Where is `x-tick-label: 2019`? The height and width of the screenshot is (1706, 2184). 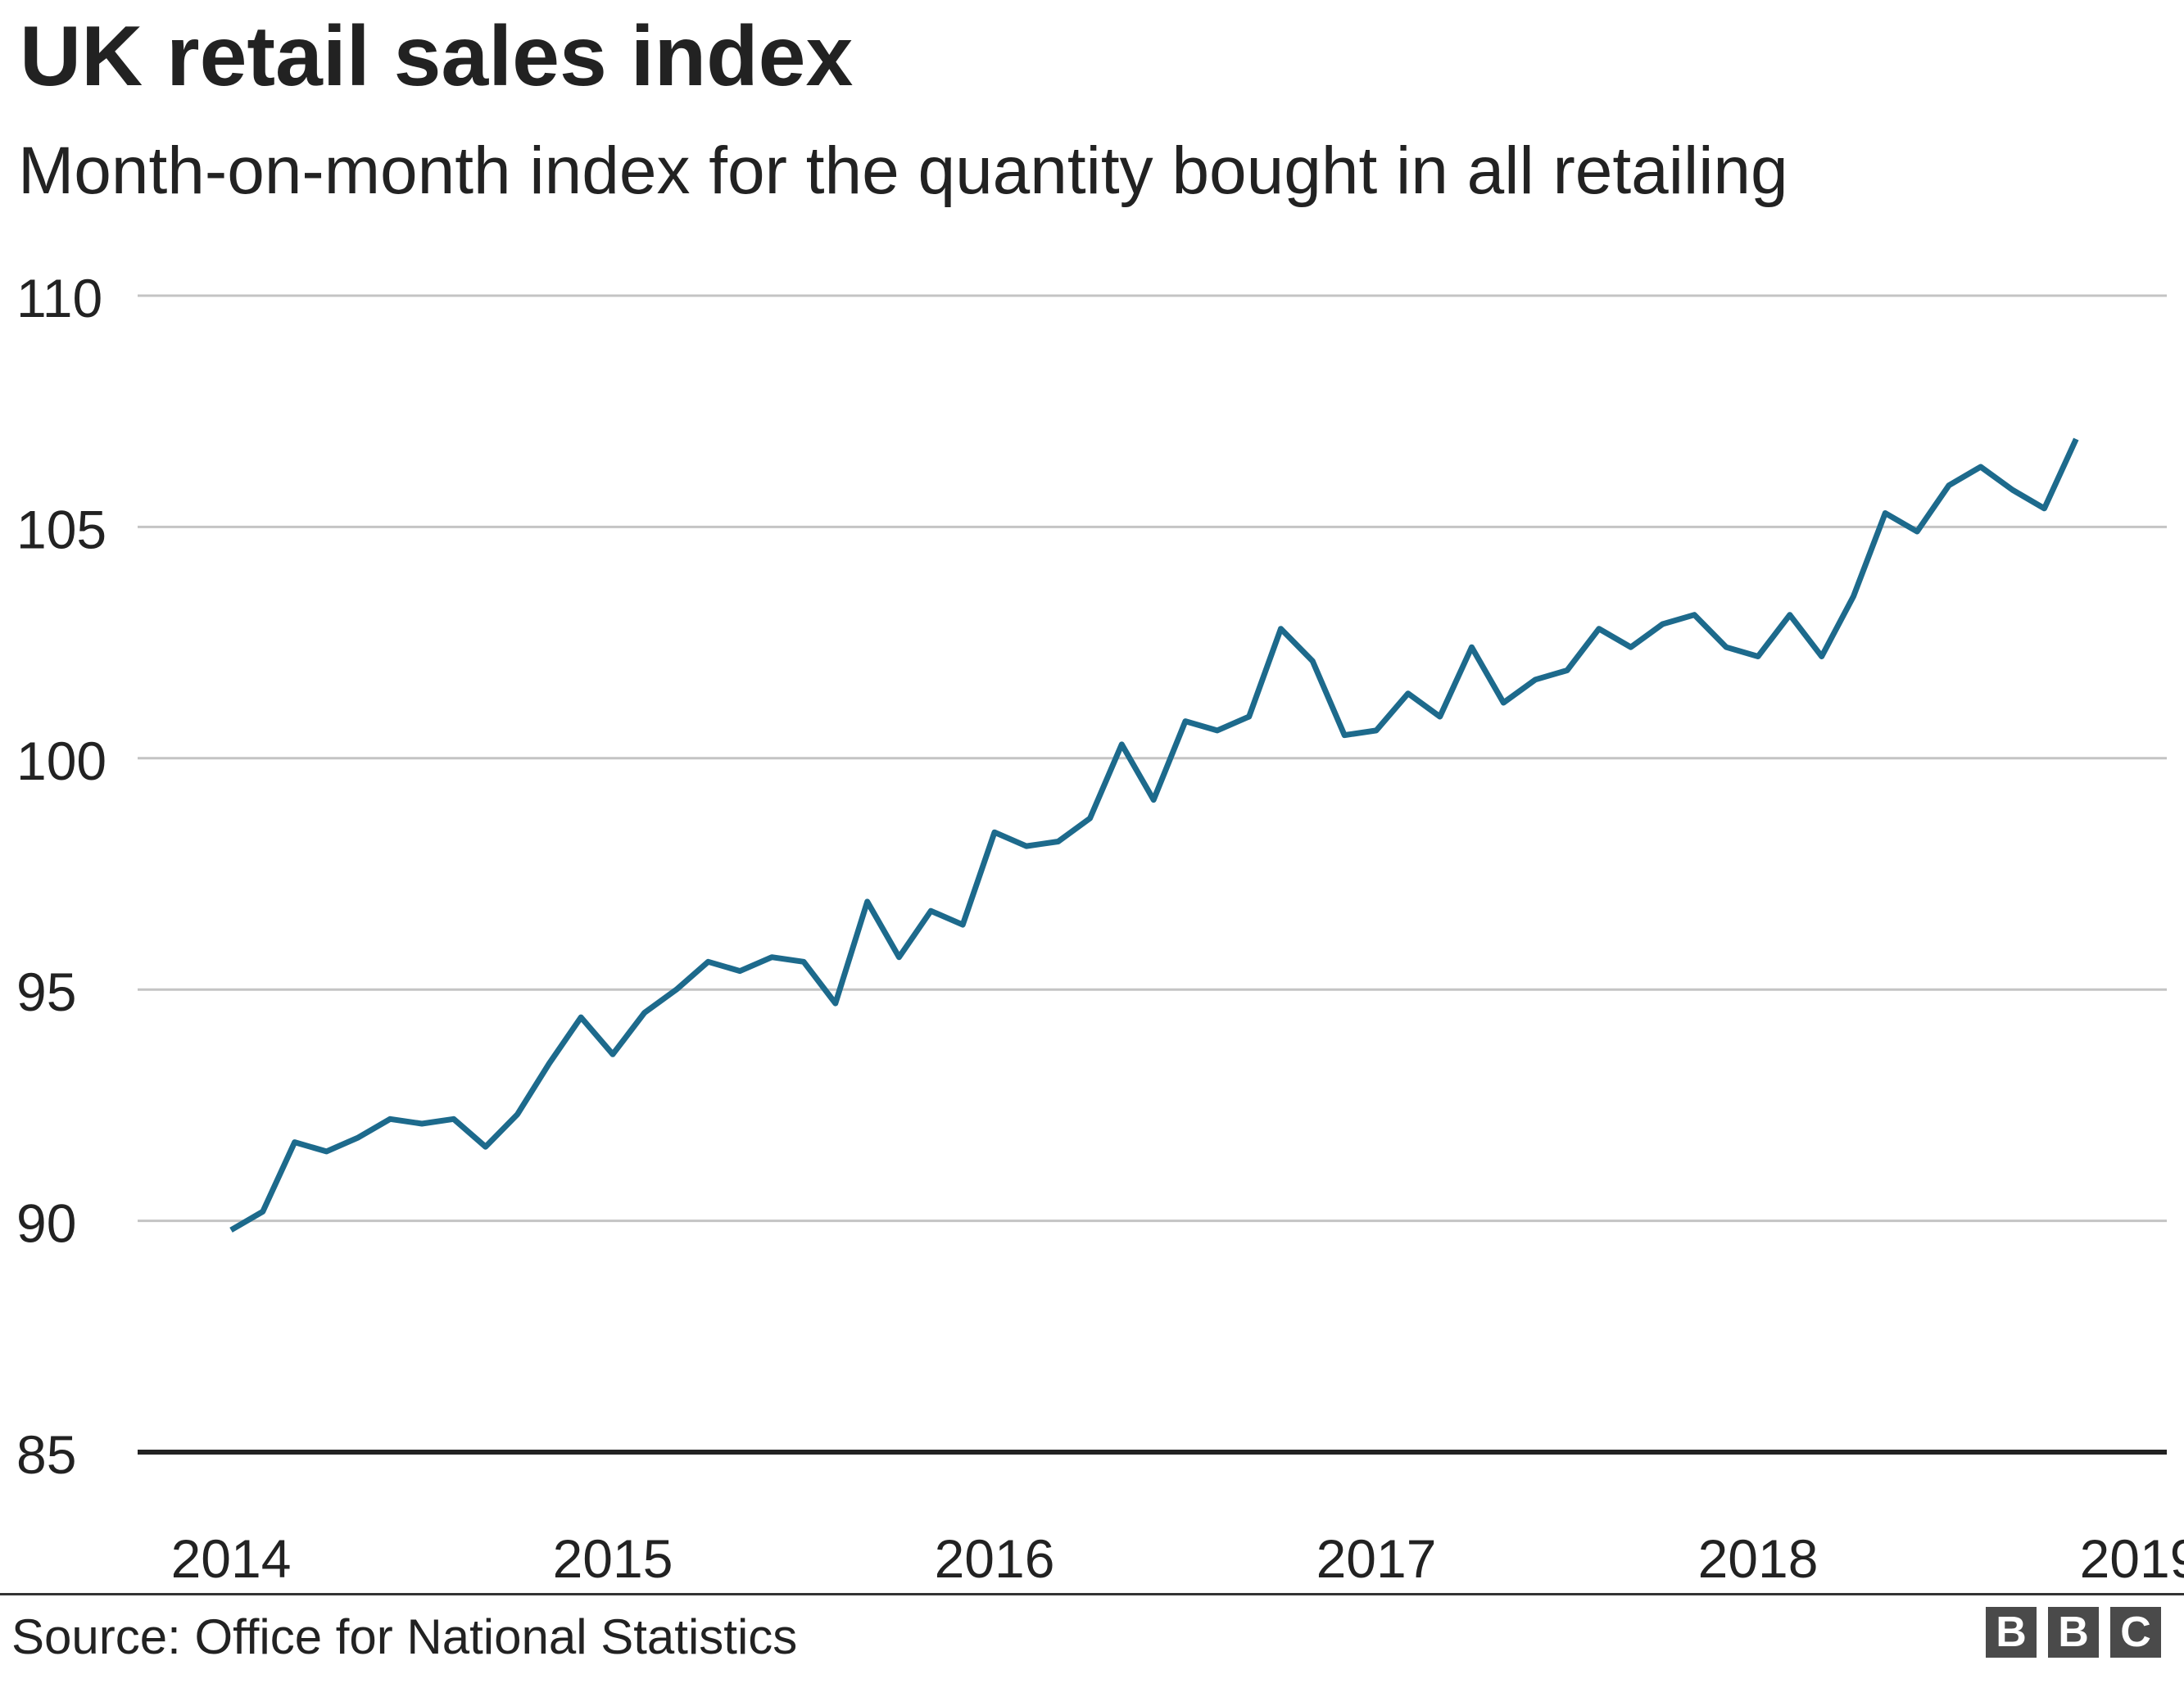 x-tick-label: 2019 is located at coordinates (2132, 1558).